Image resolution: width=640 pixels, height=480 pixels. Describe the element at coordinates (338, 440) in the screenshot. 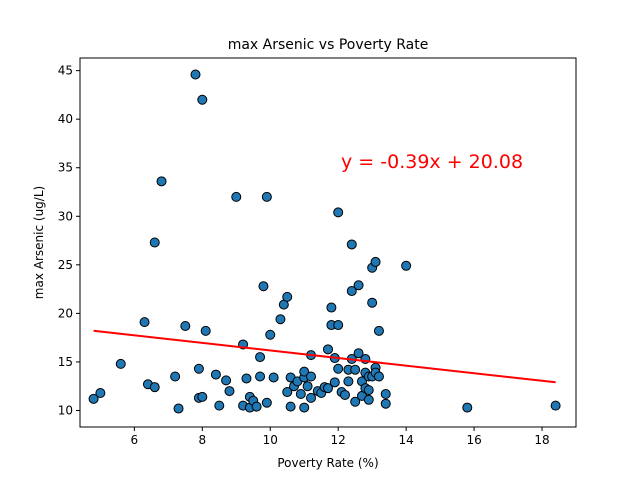

I see `x-tick-label: 12` at that location.